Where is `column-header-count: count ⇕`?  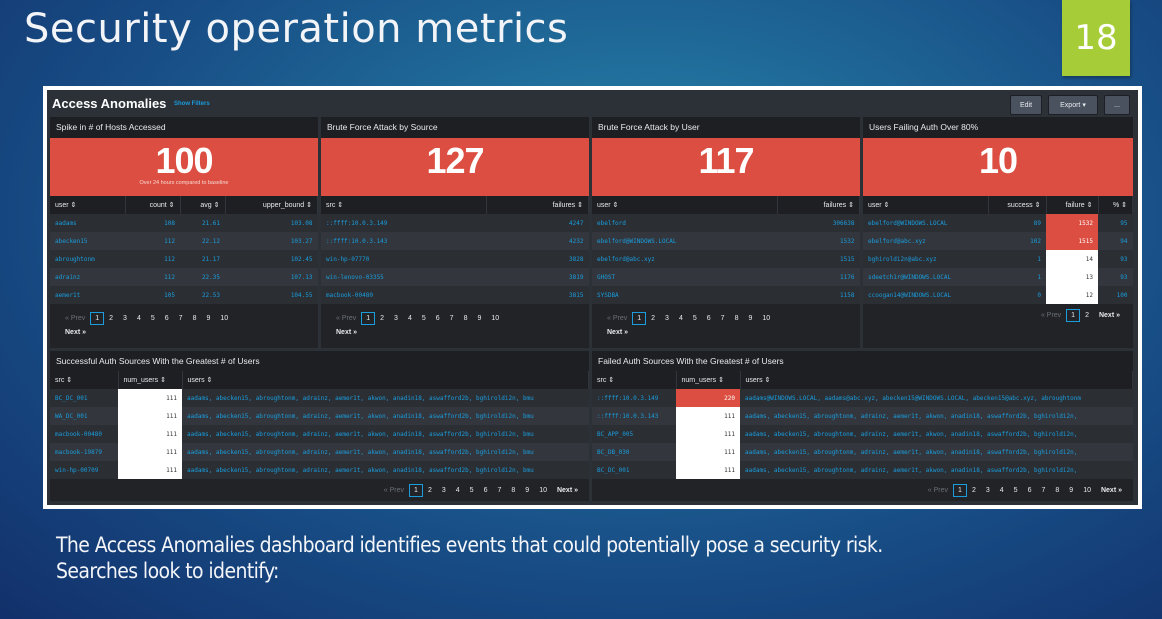
column-header-count: count ⇕ is located at coordinates (153, 205).